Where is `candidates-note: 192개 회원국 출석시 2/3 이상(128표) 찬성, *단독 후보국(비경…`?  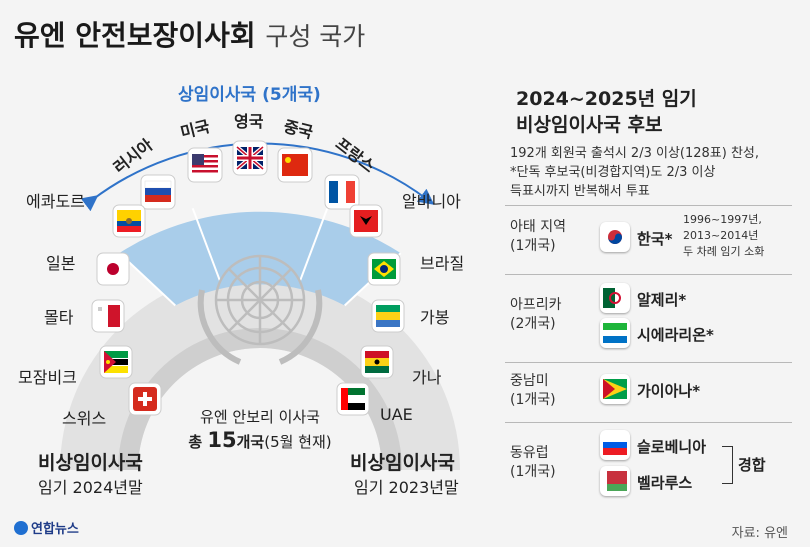 candidates-note: 192개 회원국 출석시 2/3 이상(128표) 찬성, *단독 후보국(비경… is located at coordinates (634, 172).